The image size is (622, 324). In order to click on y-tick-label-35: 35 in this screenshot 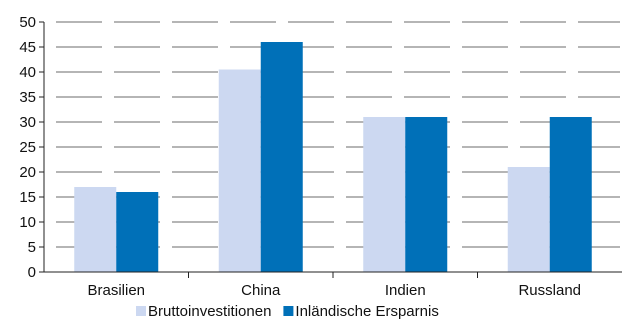, I will do `click(27, 97)`.